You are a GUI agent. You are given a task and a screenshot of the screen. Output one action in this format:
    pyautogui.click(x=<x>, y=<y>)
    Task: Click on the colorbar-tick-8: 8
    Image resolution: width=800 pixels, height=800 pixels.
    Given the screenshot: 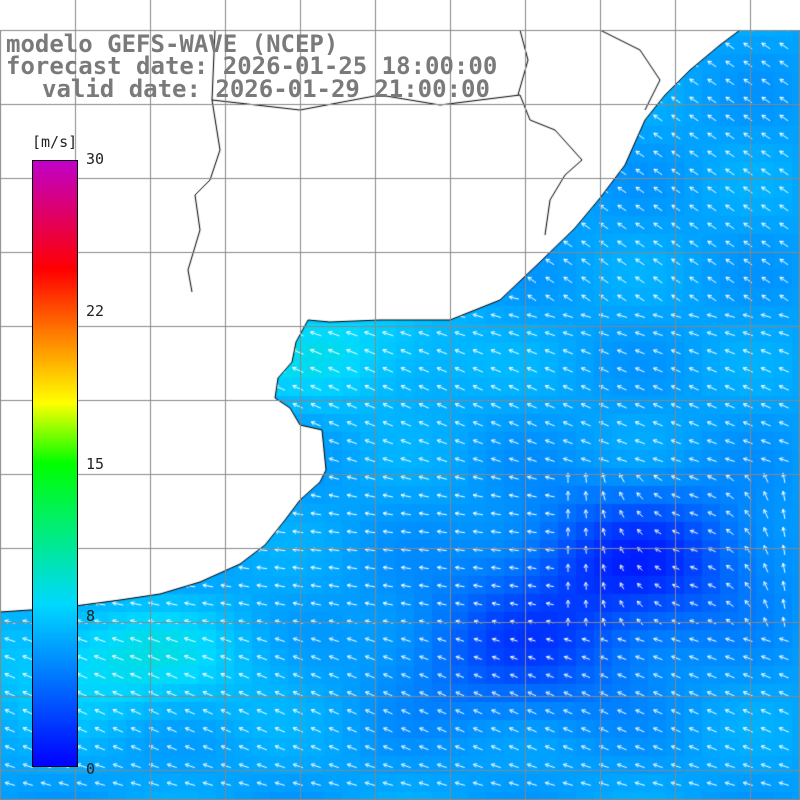 What is the action you would take?
    pyautogui.click(x=91, y=616)
    